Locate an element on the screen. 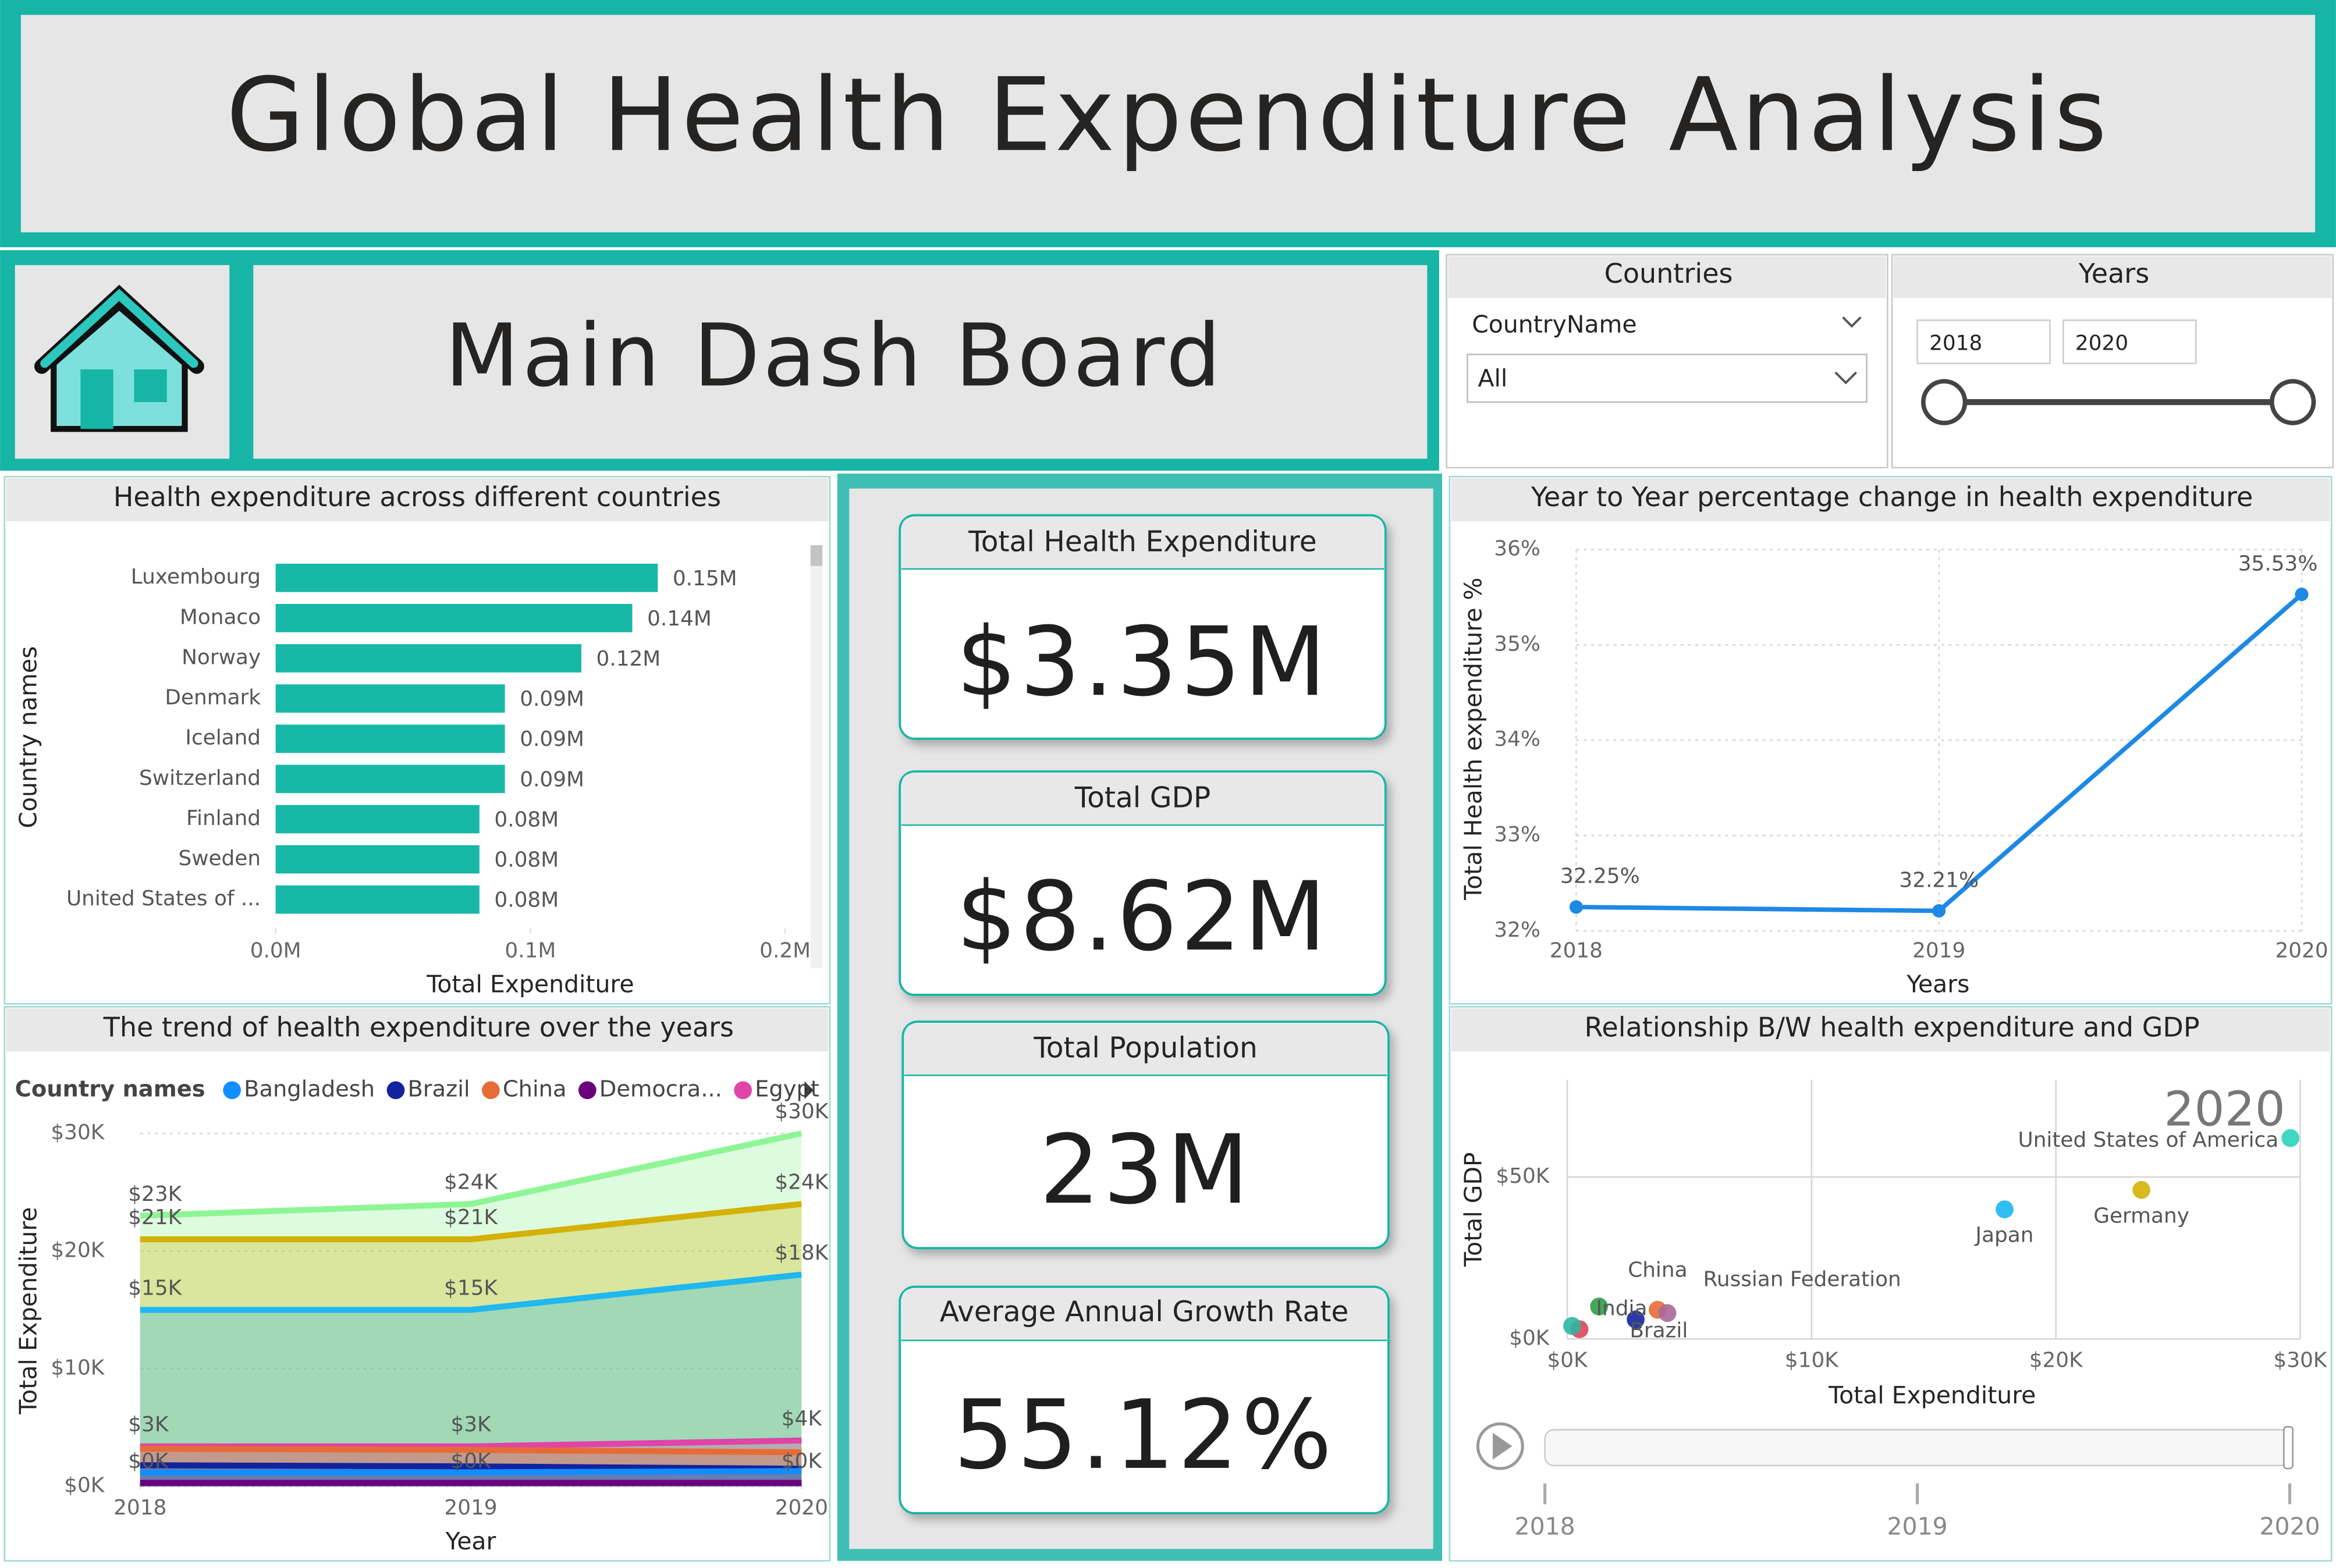 The image size is (2336, 1568). value-label: $18K is located at coordinates (802, 1253).